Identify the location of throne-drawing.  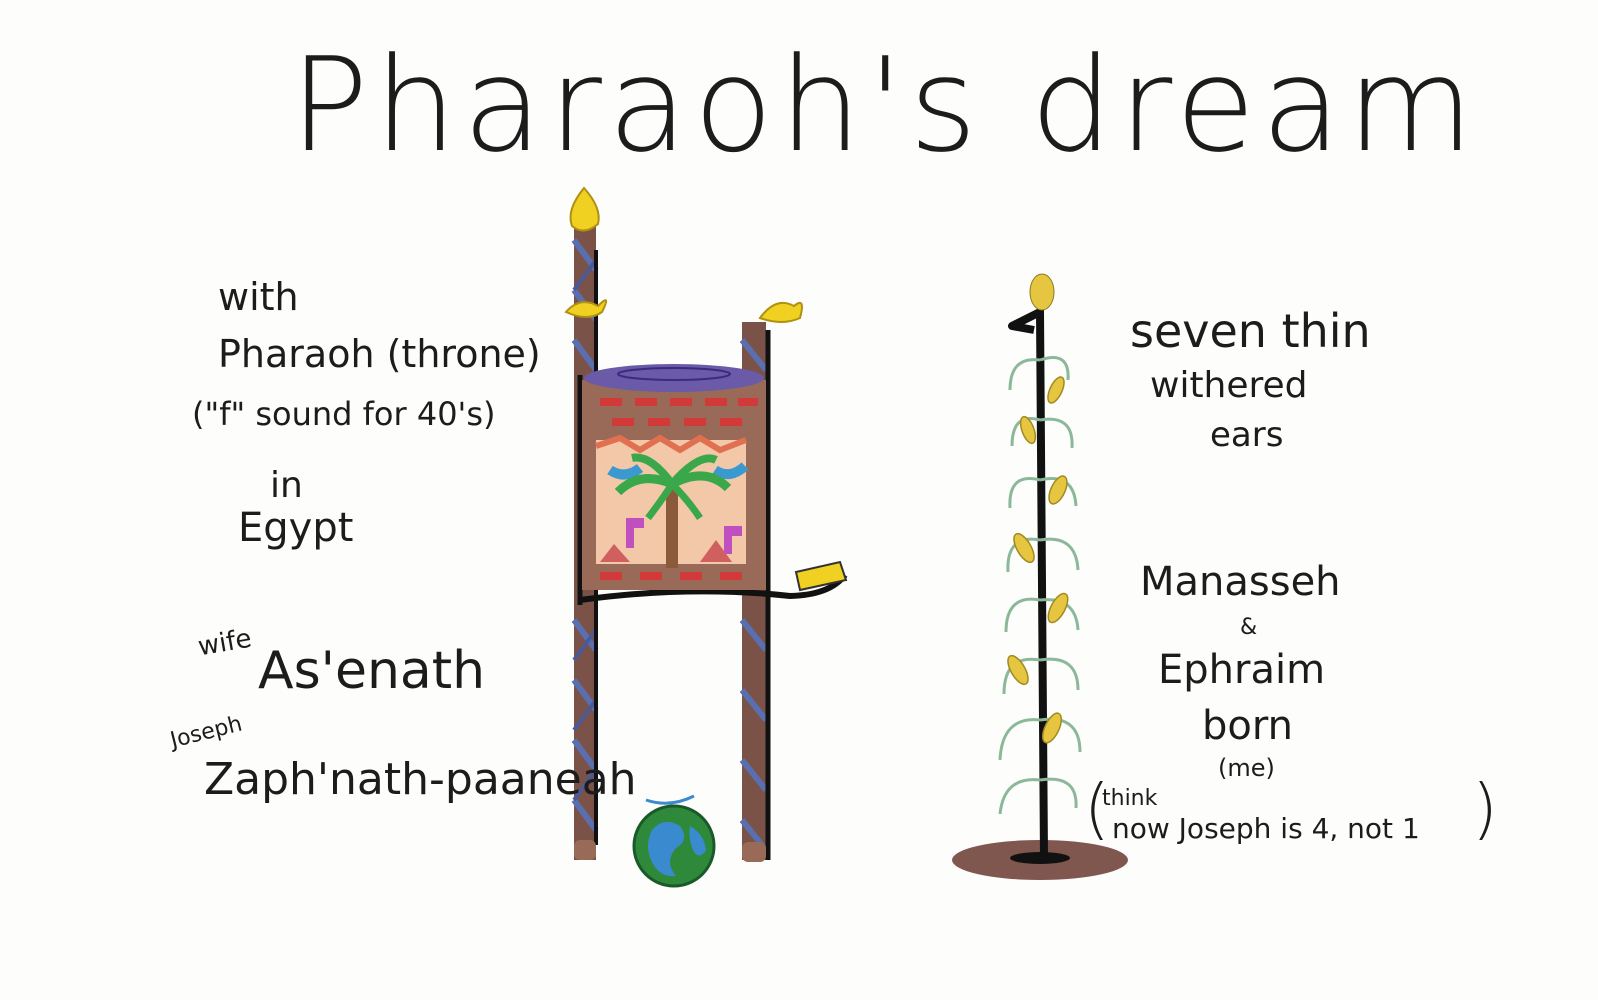
(706, 524).